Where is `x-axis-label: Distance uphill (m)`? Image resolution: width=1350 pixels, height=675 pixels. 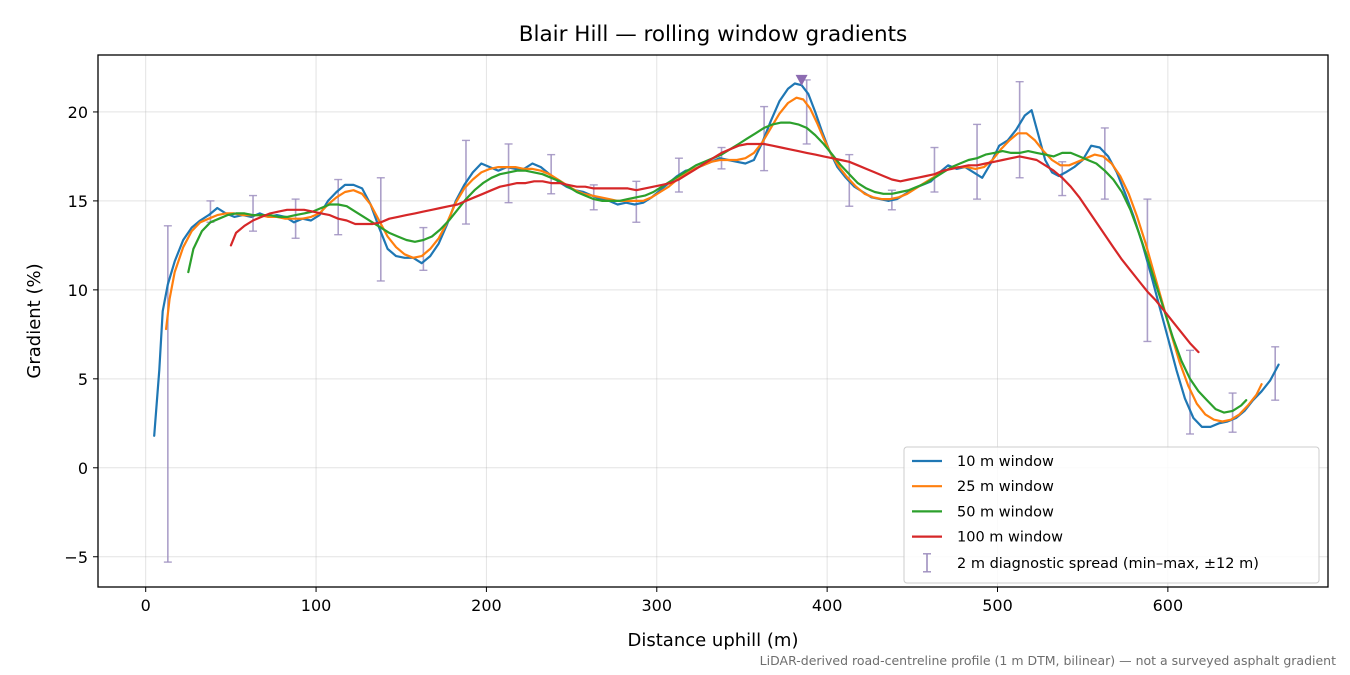
x-axis-label: Distance uphill (m) is located at coordinates (713, 640).